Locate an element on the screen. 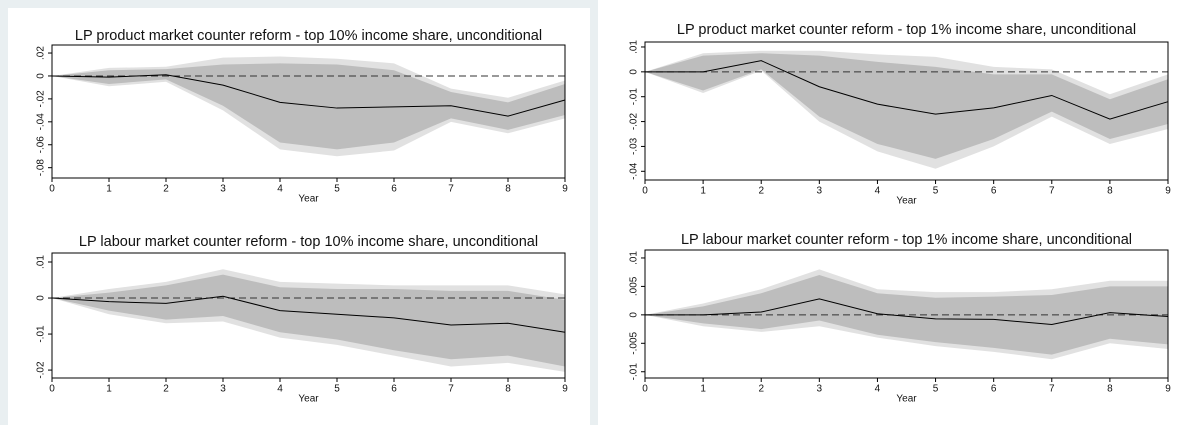  y-tick-label: -.08 is located at coordinates (41, 168).